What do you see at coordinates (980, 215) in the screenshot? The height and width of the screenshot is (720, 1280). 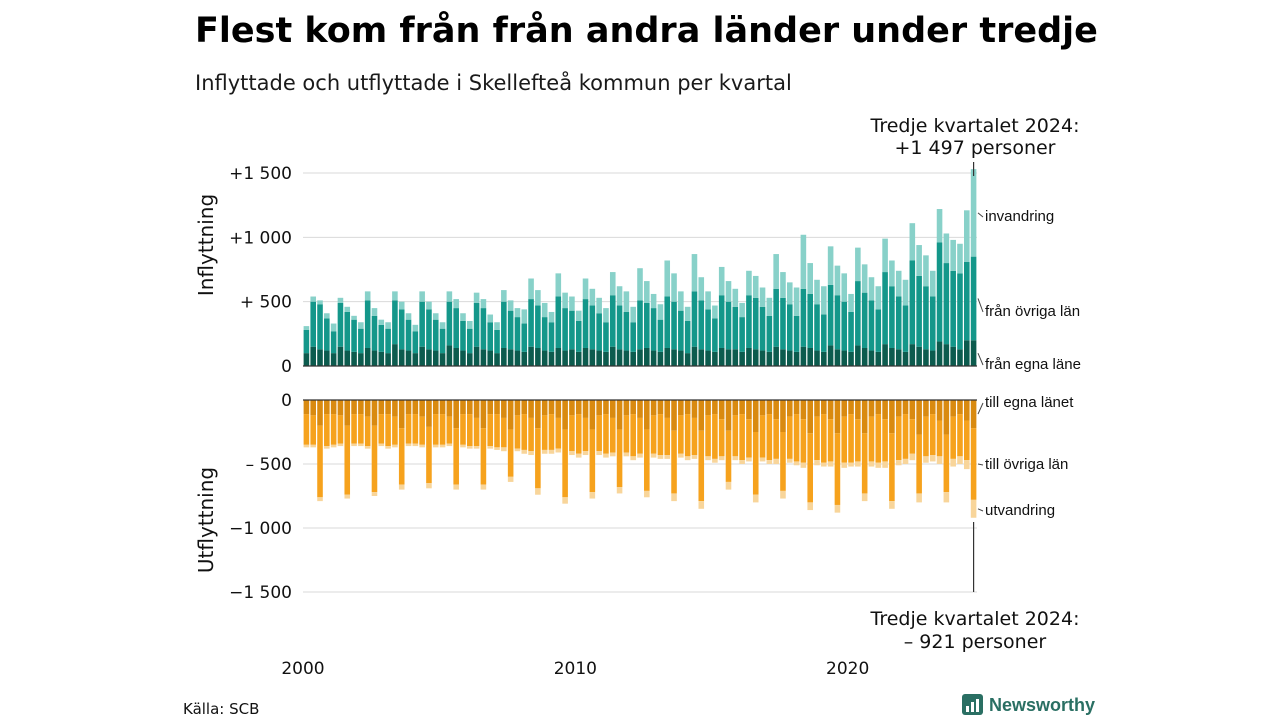 I see `inflow-label-leader` at bounding box center [980, 215].